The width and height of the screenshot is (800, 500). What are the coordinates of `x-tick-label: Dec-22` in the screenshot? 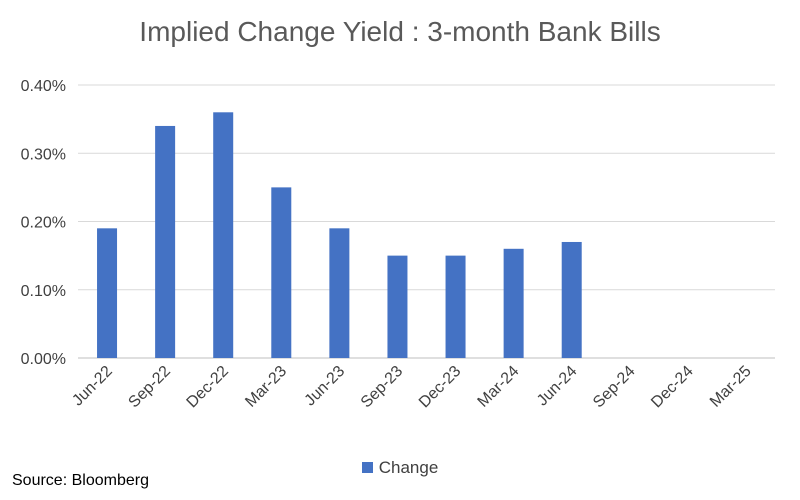 It's located at (208, 387).